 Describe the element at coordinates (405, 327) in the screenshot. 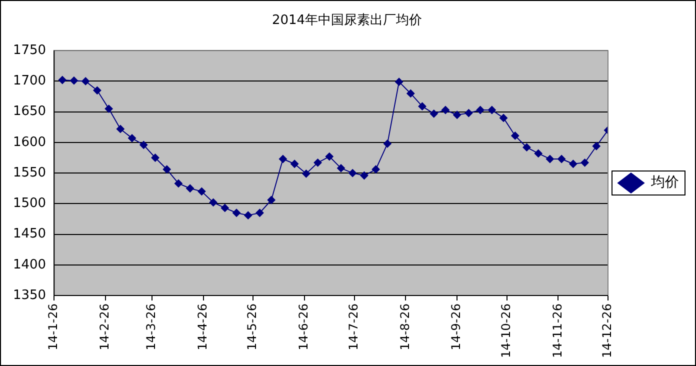

I see `x-tick-label: 14-8-26` at that location.